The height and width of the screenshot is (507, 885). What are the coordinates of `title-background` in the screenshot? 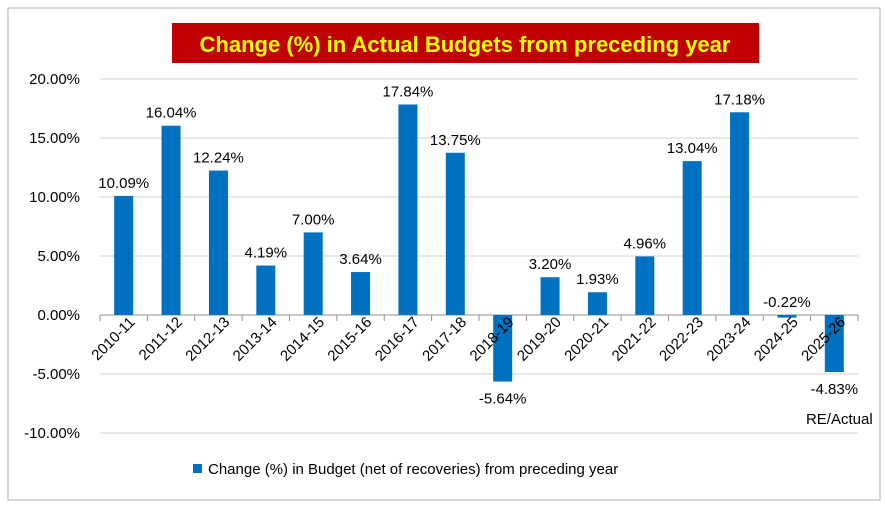 It's located at (465, 43).